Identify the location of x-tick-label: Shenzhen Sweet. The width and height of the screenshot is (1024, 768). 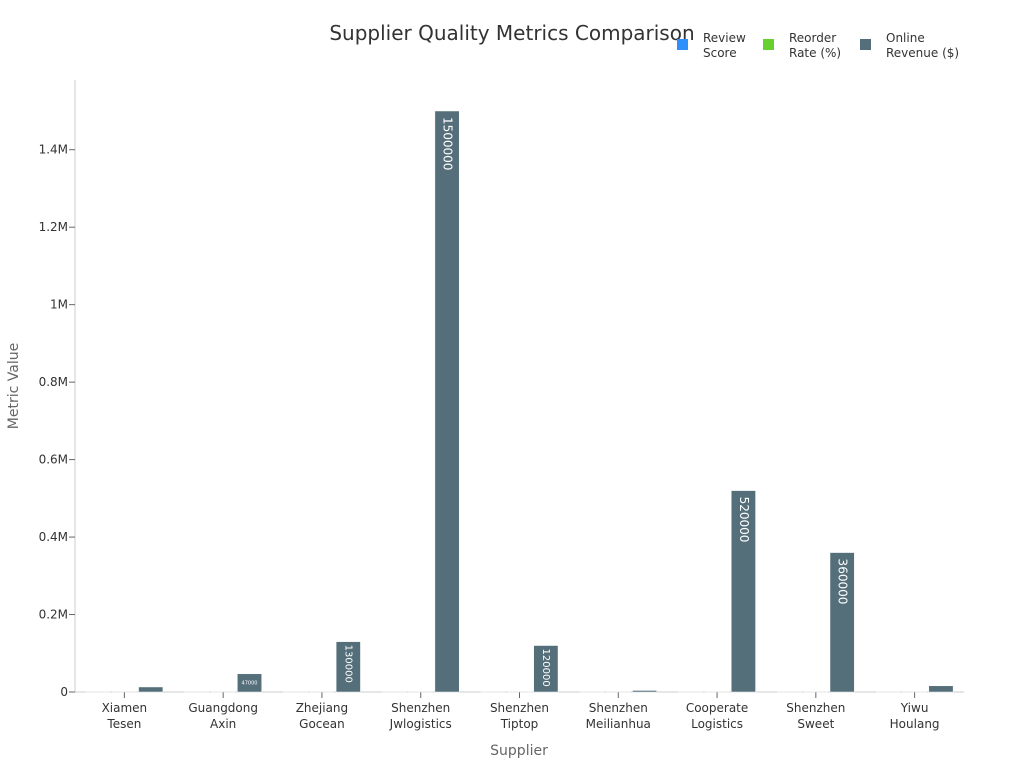
(815, 716).